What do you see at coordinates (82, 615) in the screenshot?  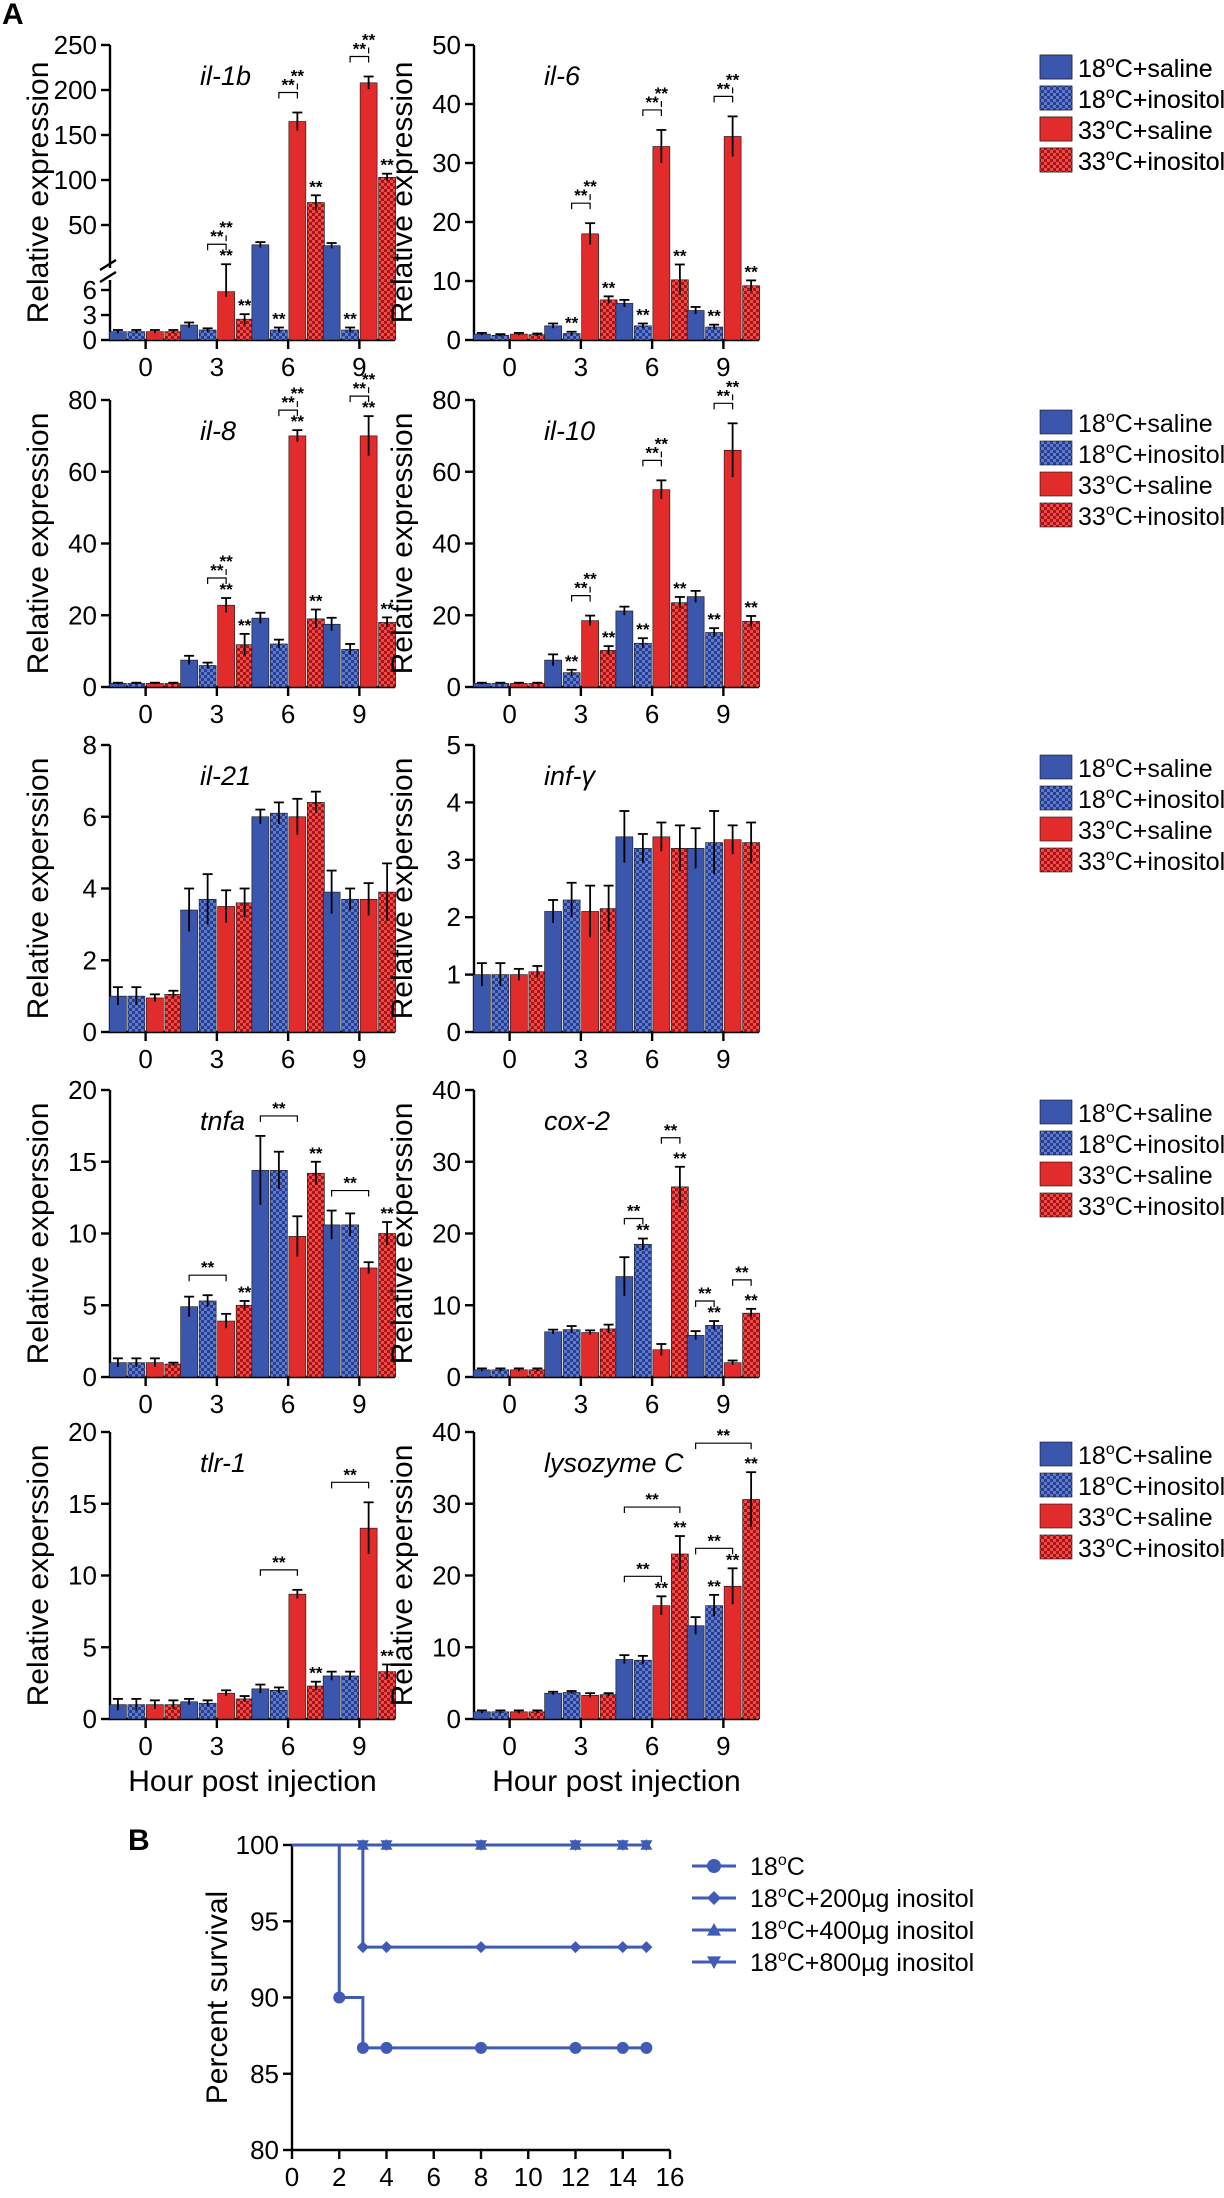 I see `y-tick-label: 20` at bounding box center [82, 615].